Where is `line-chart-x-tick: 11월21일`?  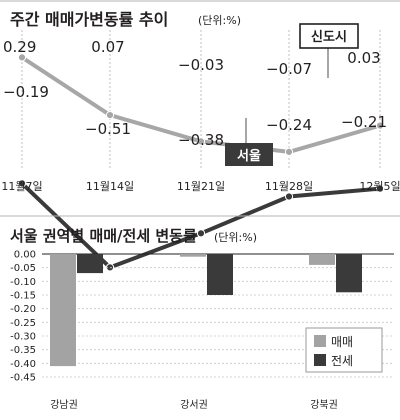 line-chart-x-tick: 11월21일 is located at coordinates (201, 186).